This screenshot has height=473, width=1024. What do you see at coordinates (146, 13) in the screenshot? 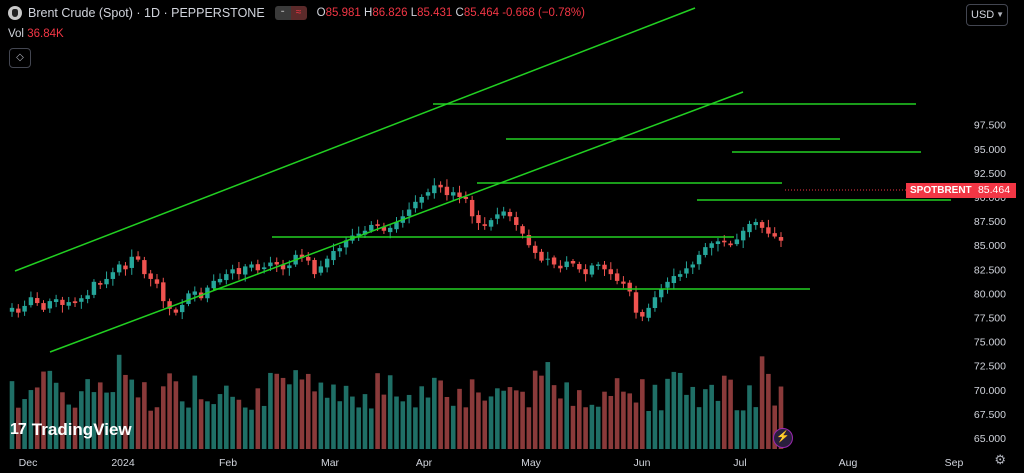
I see `symbol-title: Brent Crude (Spot) · 1D · PEPPERSTONE` at bounding box center [146, 13].